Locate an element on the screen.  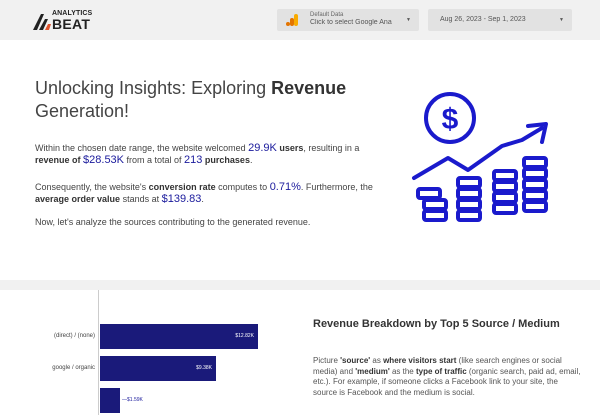
google-analytics-icon is located at coordinates (292, 20).